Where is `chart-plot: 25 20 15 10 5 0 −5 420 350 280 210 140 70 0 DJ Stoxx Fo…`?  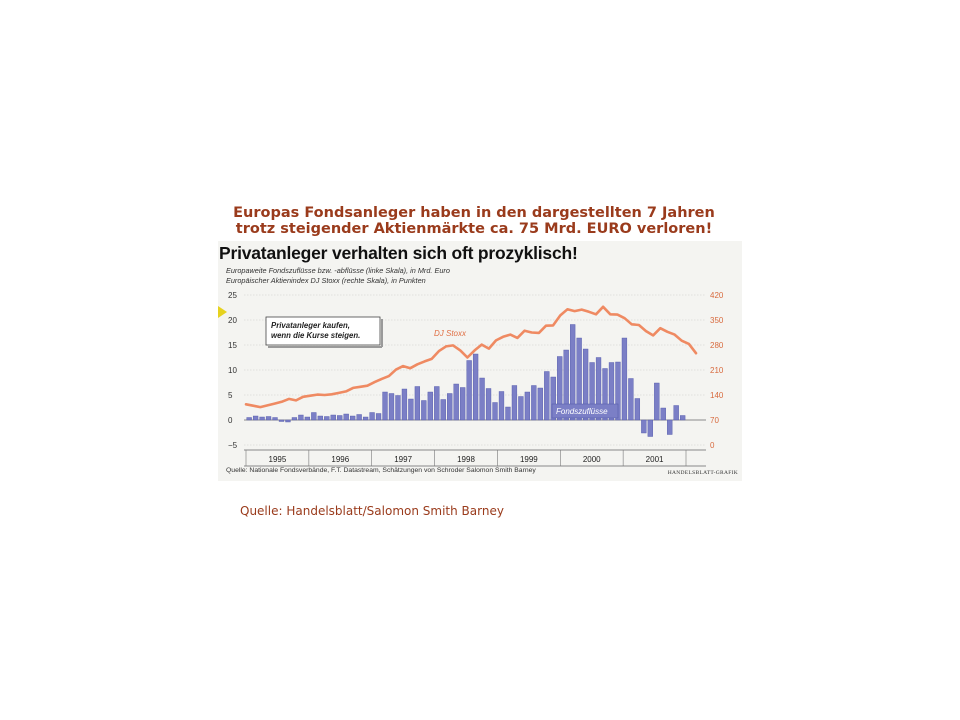 chart-plot: 25 20 15 10 5 0 −5 420 350 280 210 140 70 0 DJ Stoxx Fo… is located at coordinates (476, 379).